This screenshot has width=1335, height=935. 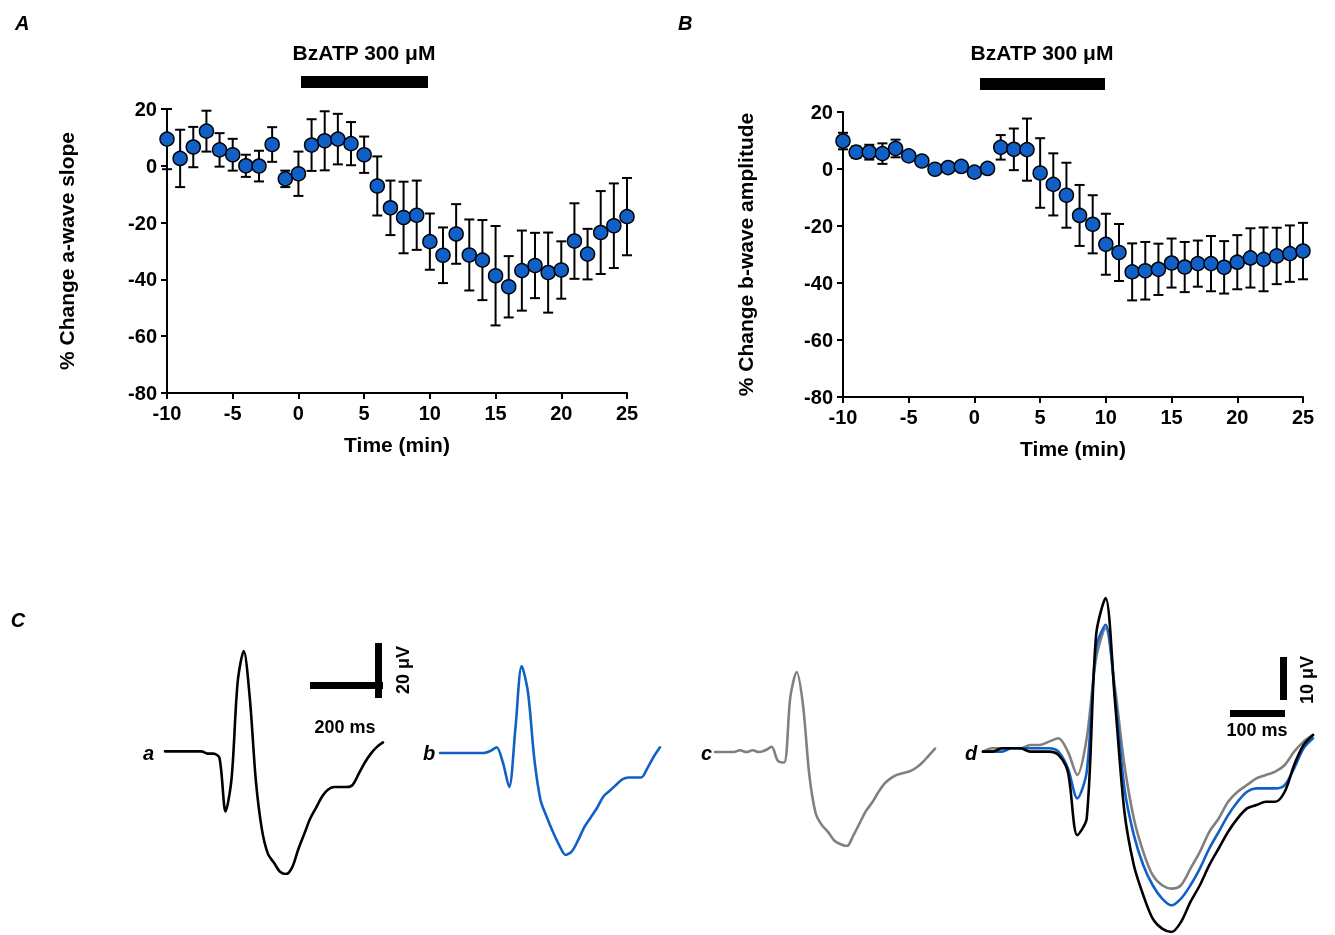 What do you see at coordinates (1303, 417) in the screenshot?
I see `x-tick-label: 25` at bounding box center [1303, 417].